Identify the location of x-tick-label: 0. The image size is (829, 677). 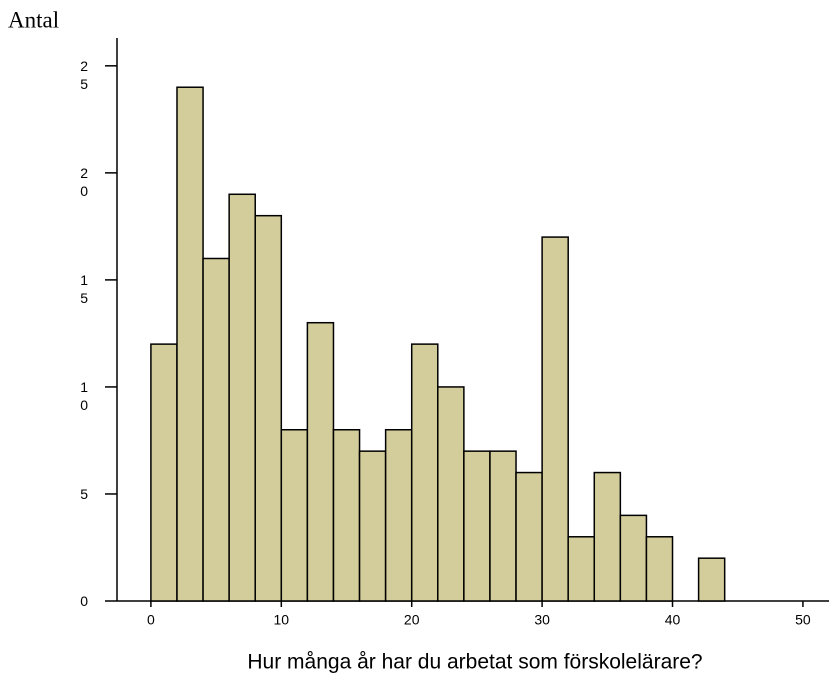
(151, 620).